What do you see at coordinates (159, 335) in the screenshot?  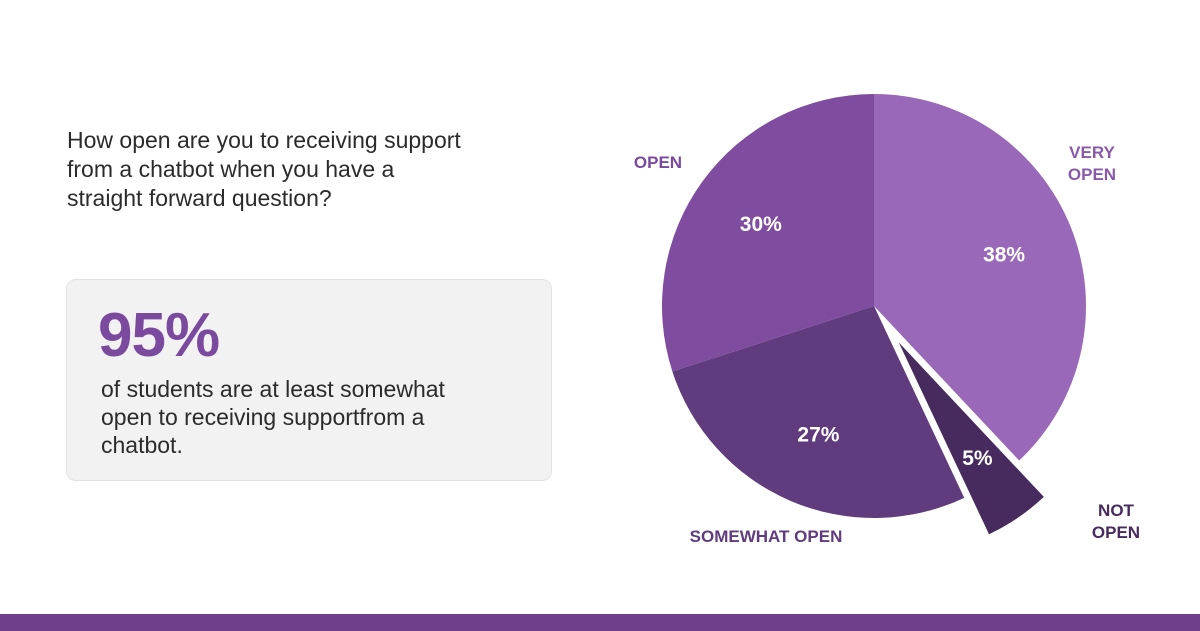 I see `stat-number: 95%` at bounding box center [159, 335].